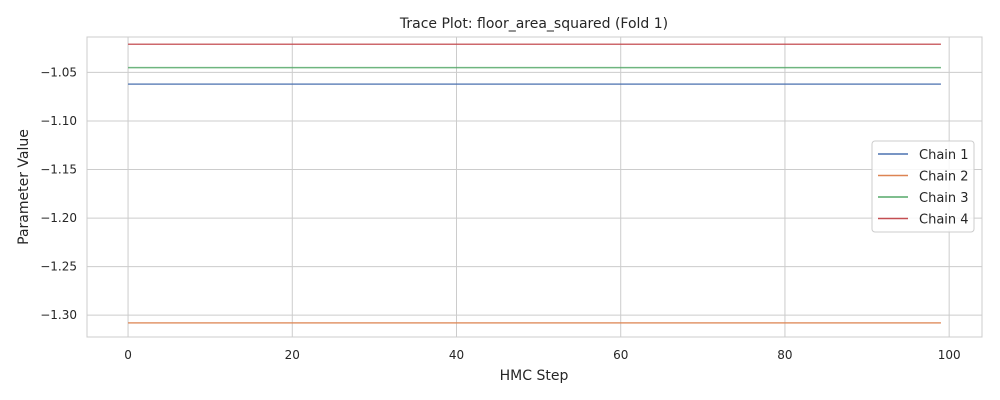 The width and height of the screenshot is (1000, 400). Describe the element at coordinates (944, 177) in the screenshot. I see `legend-label: Chain 2` at that location.